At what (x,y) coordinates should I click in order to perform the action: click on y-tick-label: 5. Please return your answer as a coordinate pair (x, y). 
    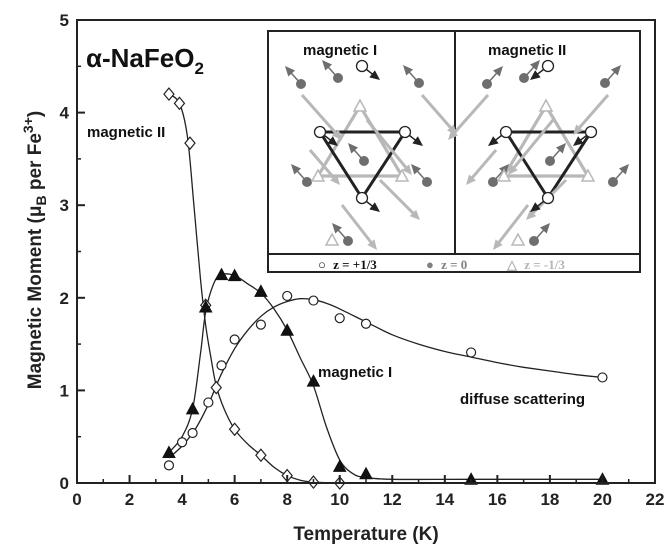
    Looking at the image, I should click on (64, 20).